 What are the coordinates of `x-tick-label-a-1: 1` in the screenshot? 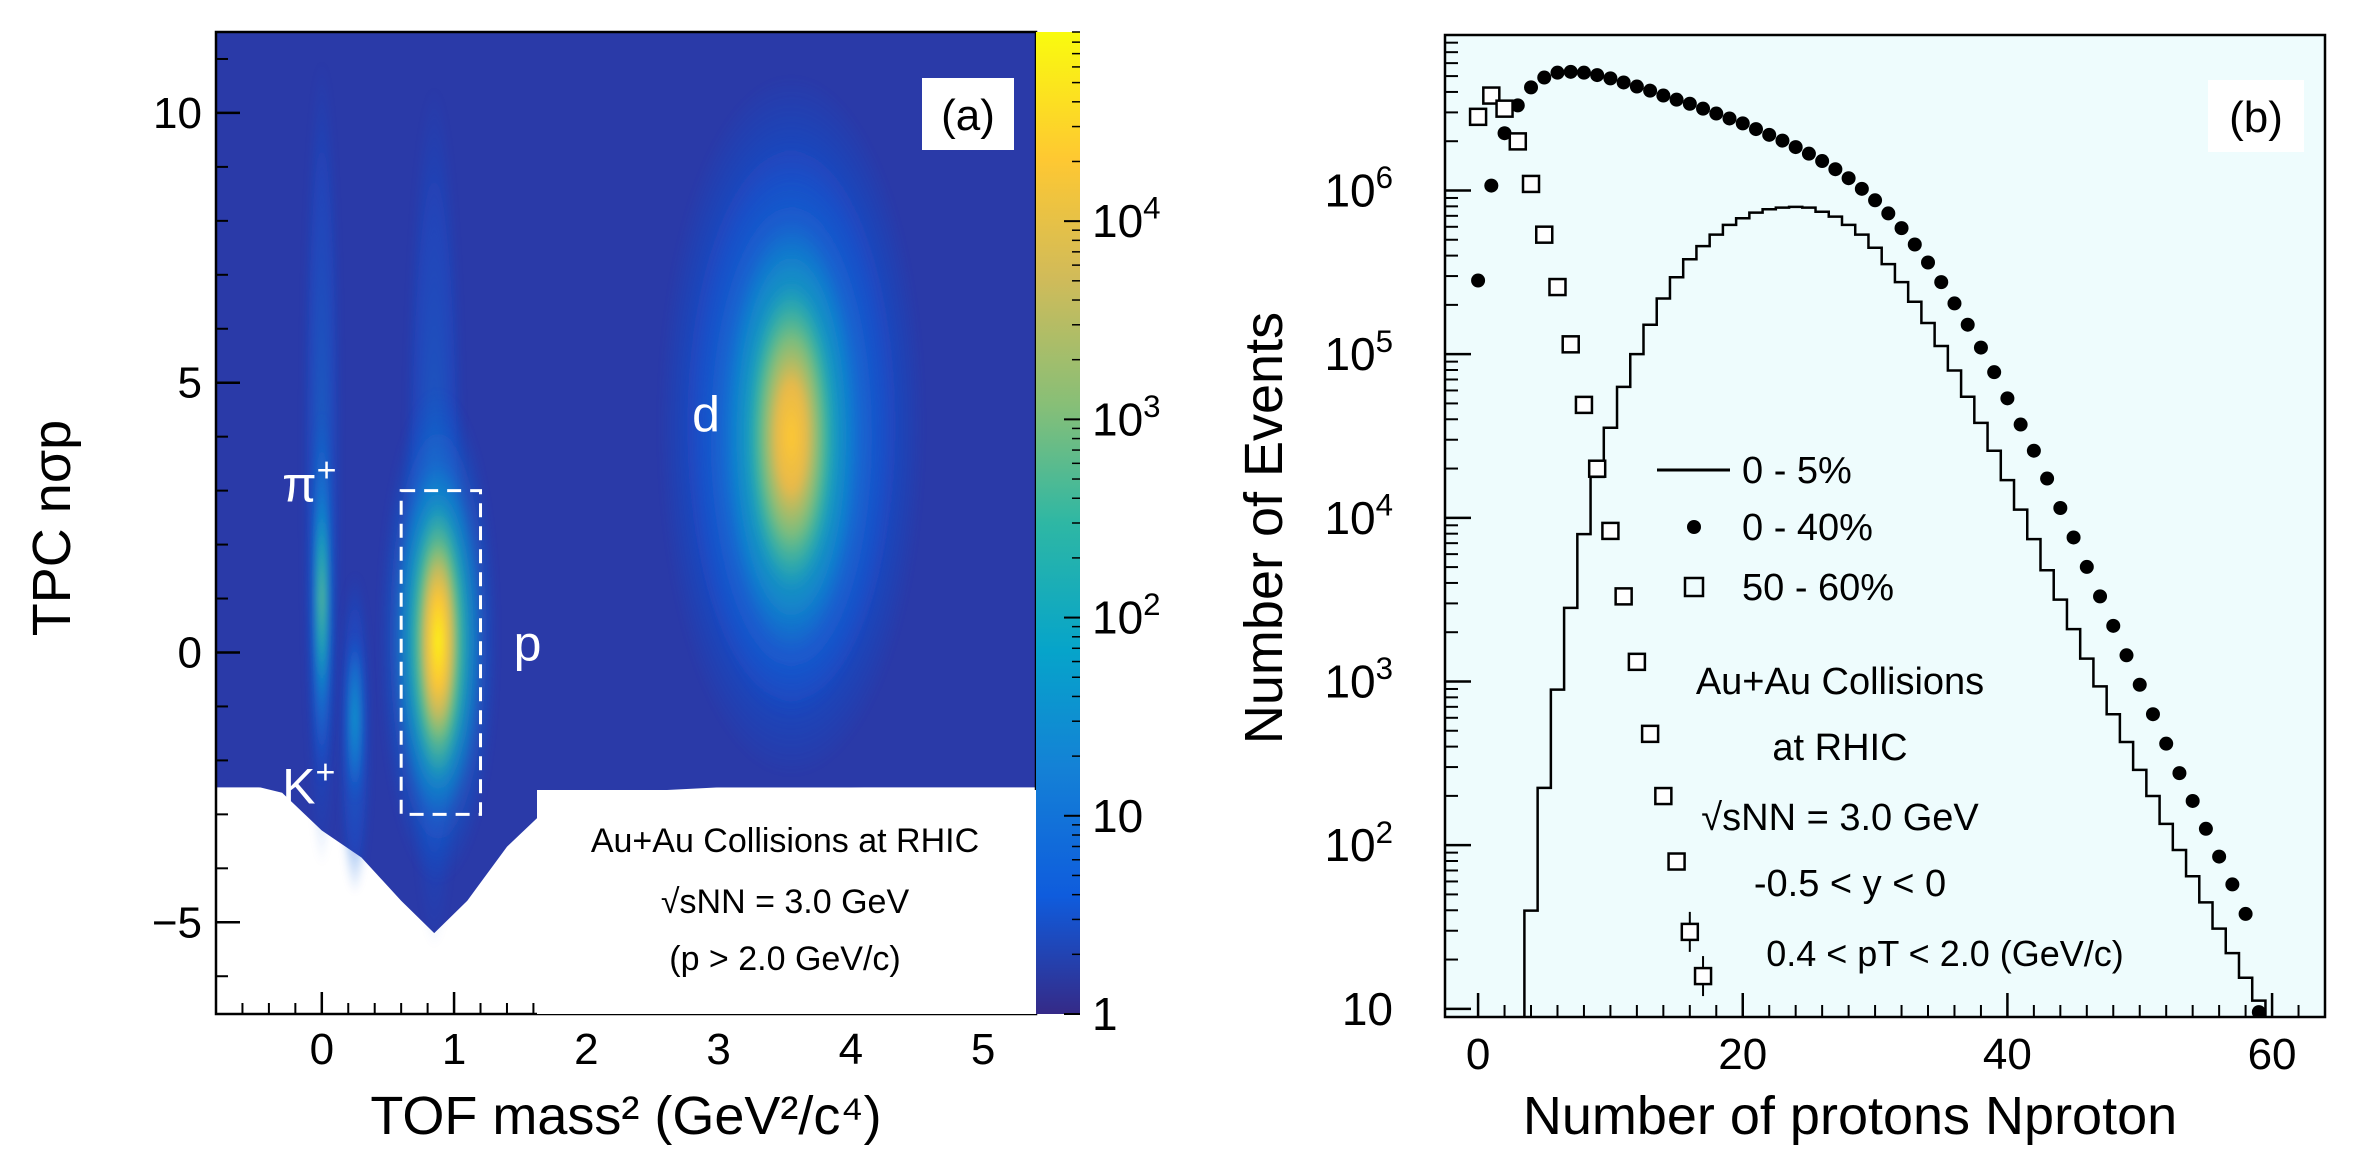 It's located at (454, 1049).